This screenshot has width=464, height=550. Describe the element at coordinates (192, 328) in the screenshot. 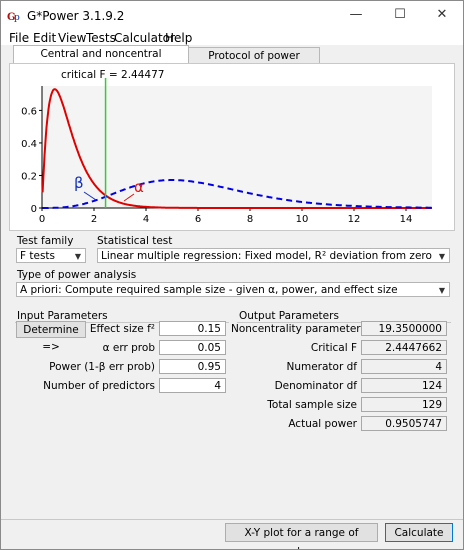

I see `effect-size-field: 0.15` at that location.